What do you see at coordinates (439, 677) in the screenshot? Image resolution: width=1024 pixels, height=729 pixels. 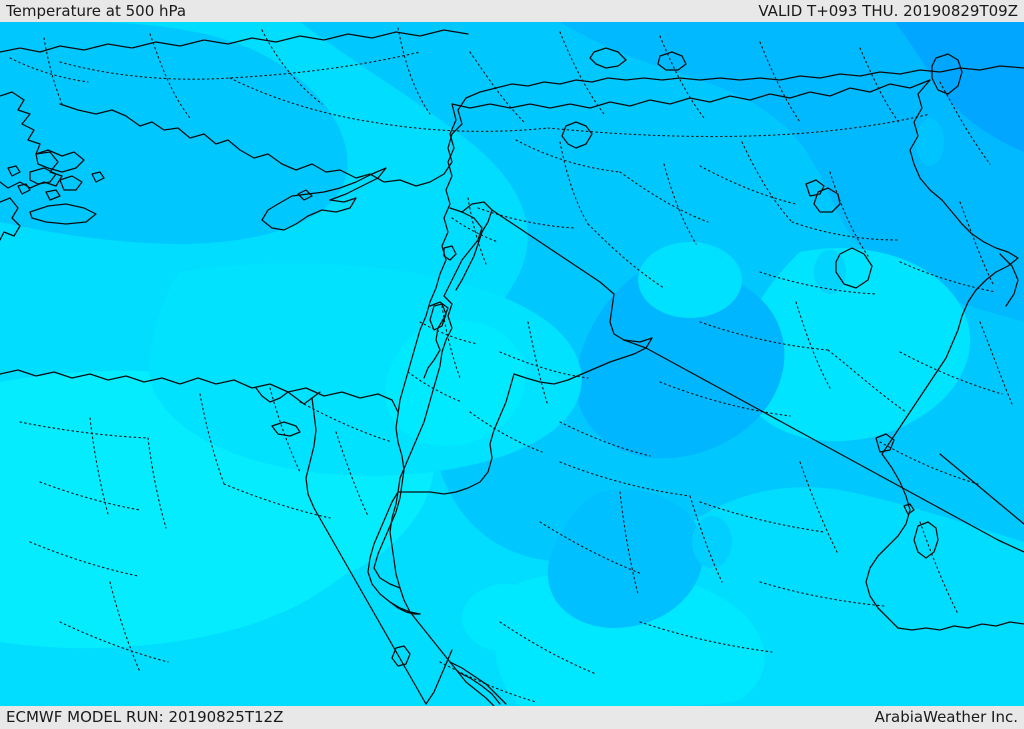 I see `coast-red-sea-west` at bounding box center [439, 677].